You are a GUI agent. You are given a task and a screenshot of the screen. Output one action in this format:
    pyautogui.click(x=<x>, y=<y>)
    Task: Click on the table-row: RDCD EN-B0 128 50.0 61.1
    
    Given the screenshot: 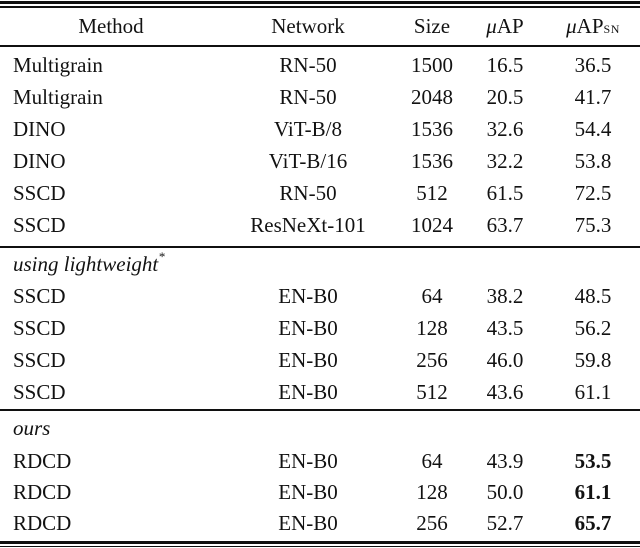 What is the action you would take?
    pyautogui.click(x=320, y=492)
    